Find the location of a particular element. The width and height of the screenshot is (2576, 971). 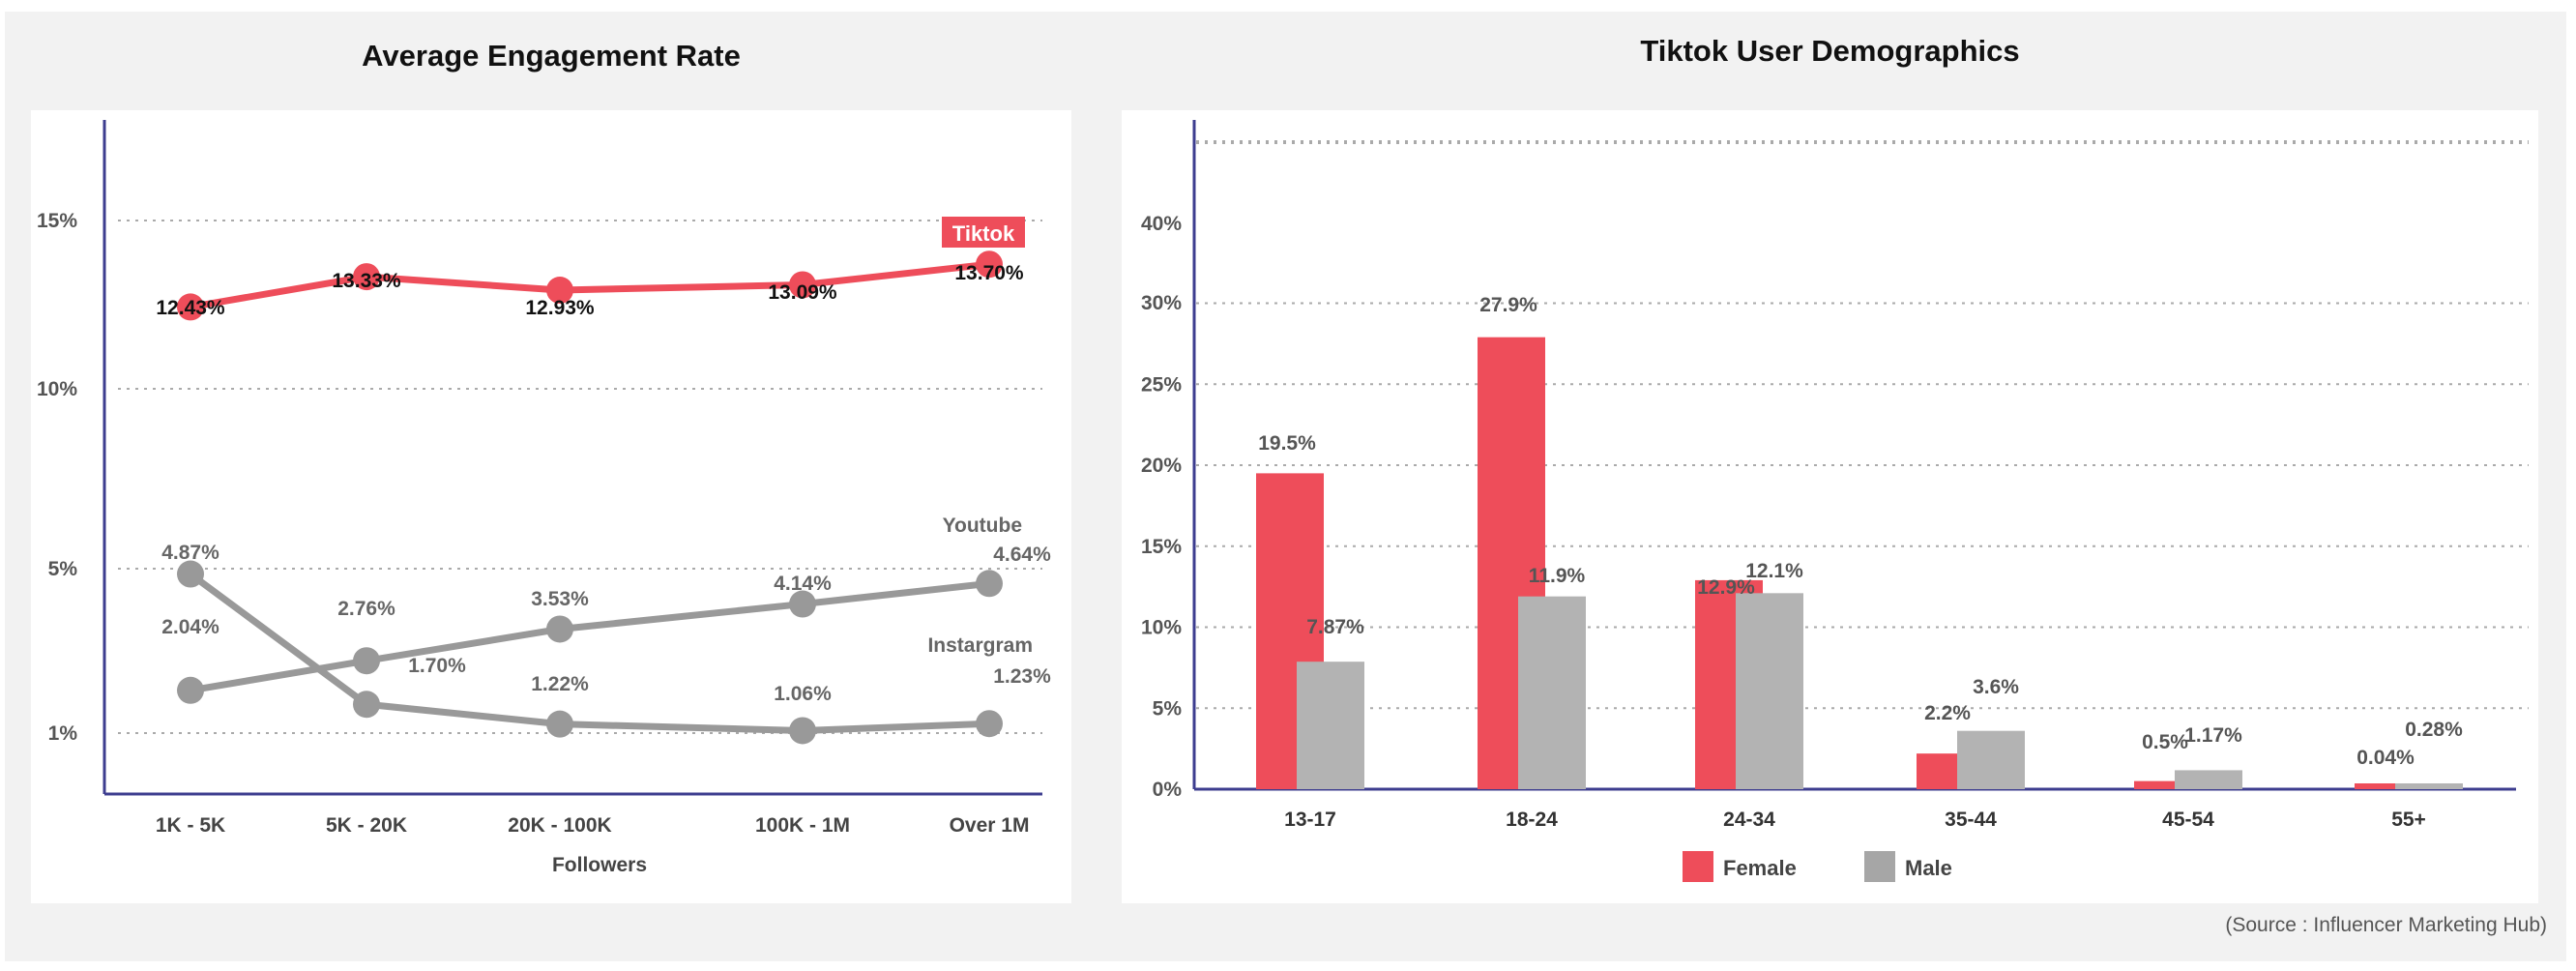

x-tick-label: 5K - 20K is located at coordinates (366, 826).